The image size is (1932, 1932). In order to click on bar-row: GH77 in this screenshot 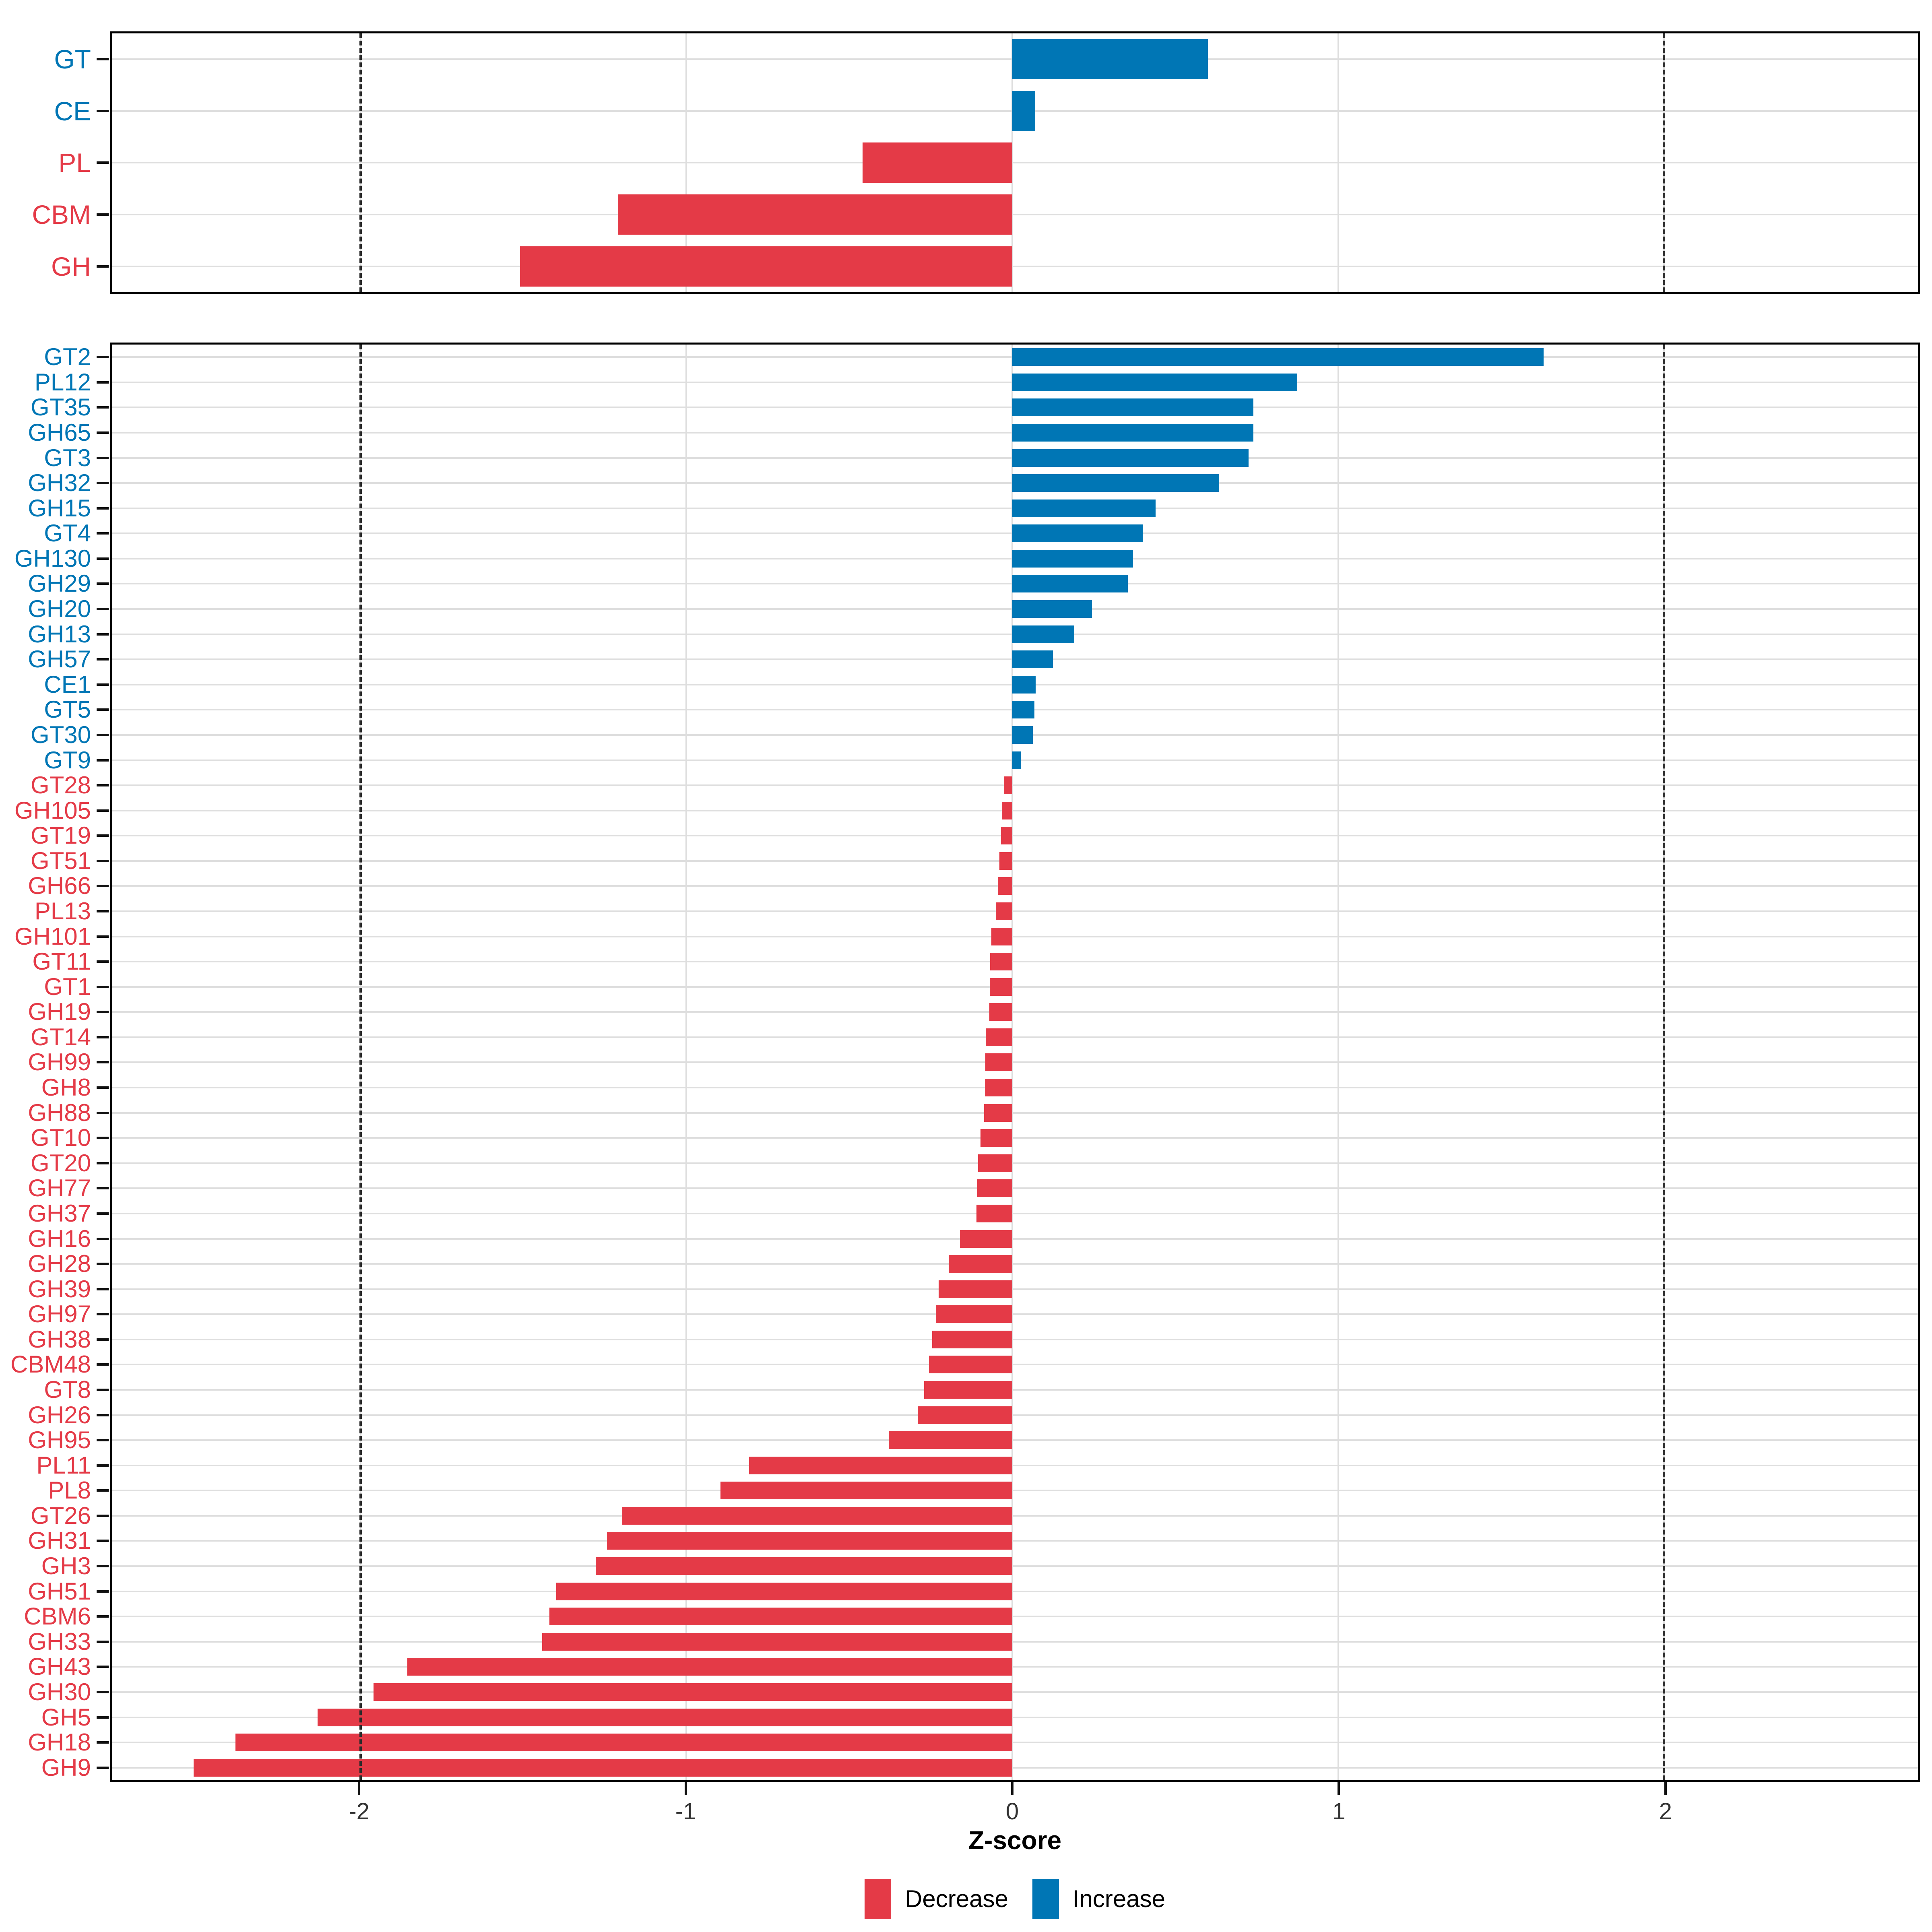, I will do `click(973, 1188)`.